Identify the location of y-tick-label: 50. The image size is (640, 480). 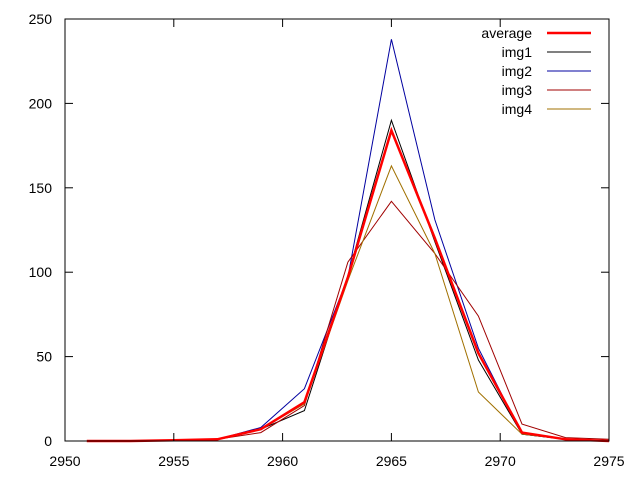
(44, 357).